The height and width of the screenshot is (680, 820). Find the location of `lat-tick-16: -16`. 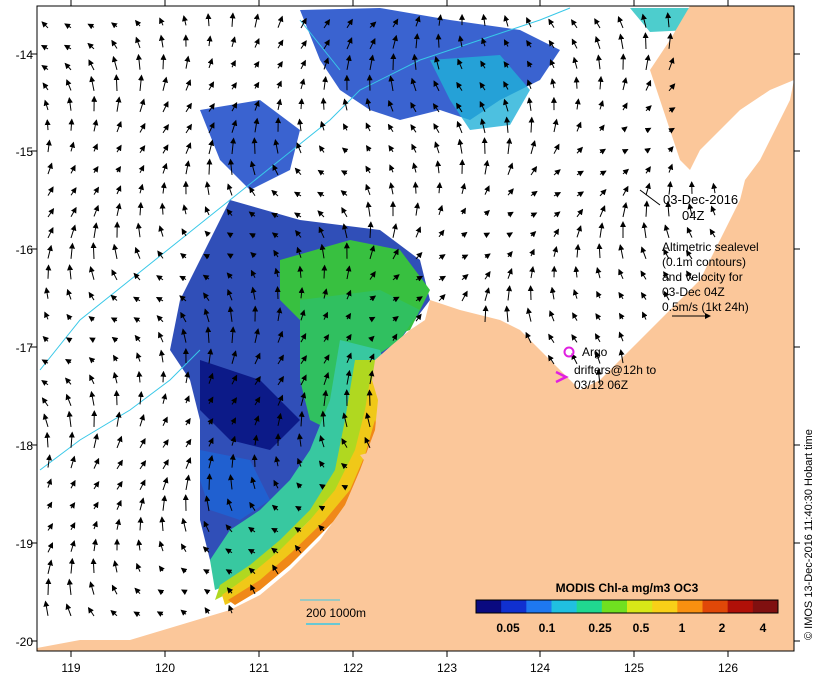

lat-tick-16: -16 is located at coordinates (25, 250).